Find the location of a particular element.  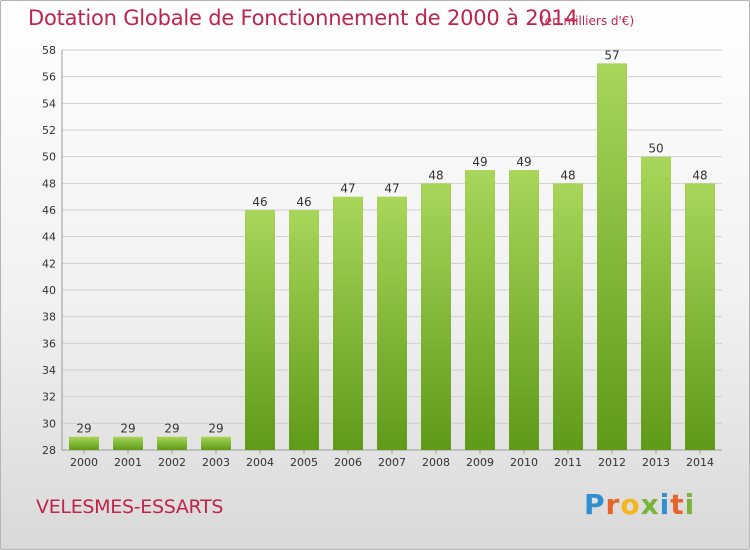

x-tick-label: 2004 is located at coordinates (260, 462).